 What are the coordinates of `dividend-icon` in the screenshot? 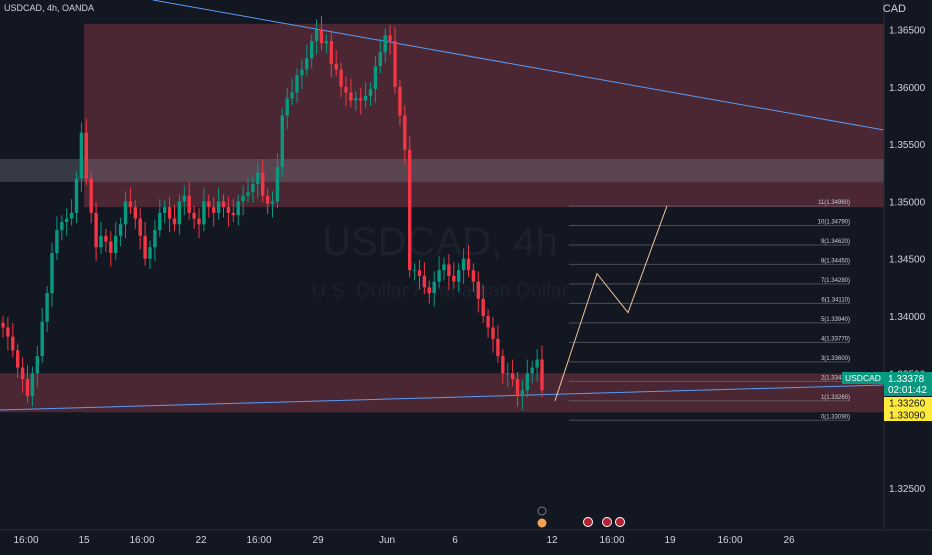 It's located at (542, 523).